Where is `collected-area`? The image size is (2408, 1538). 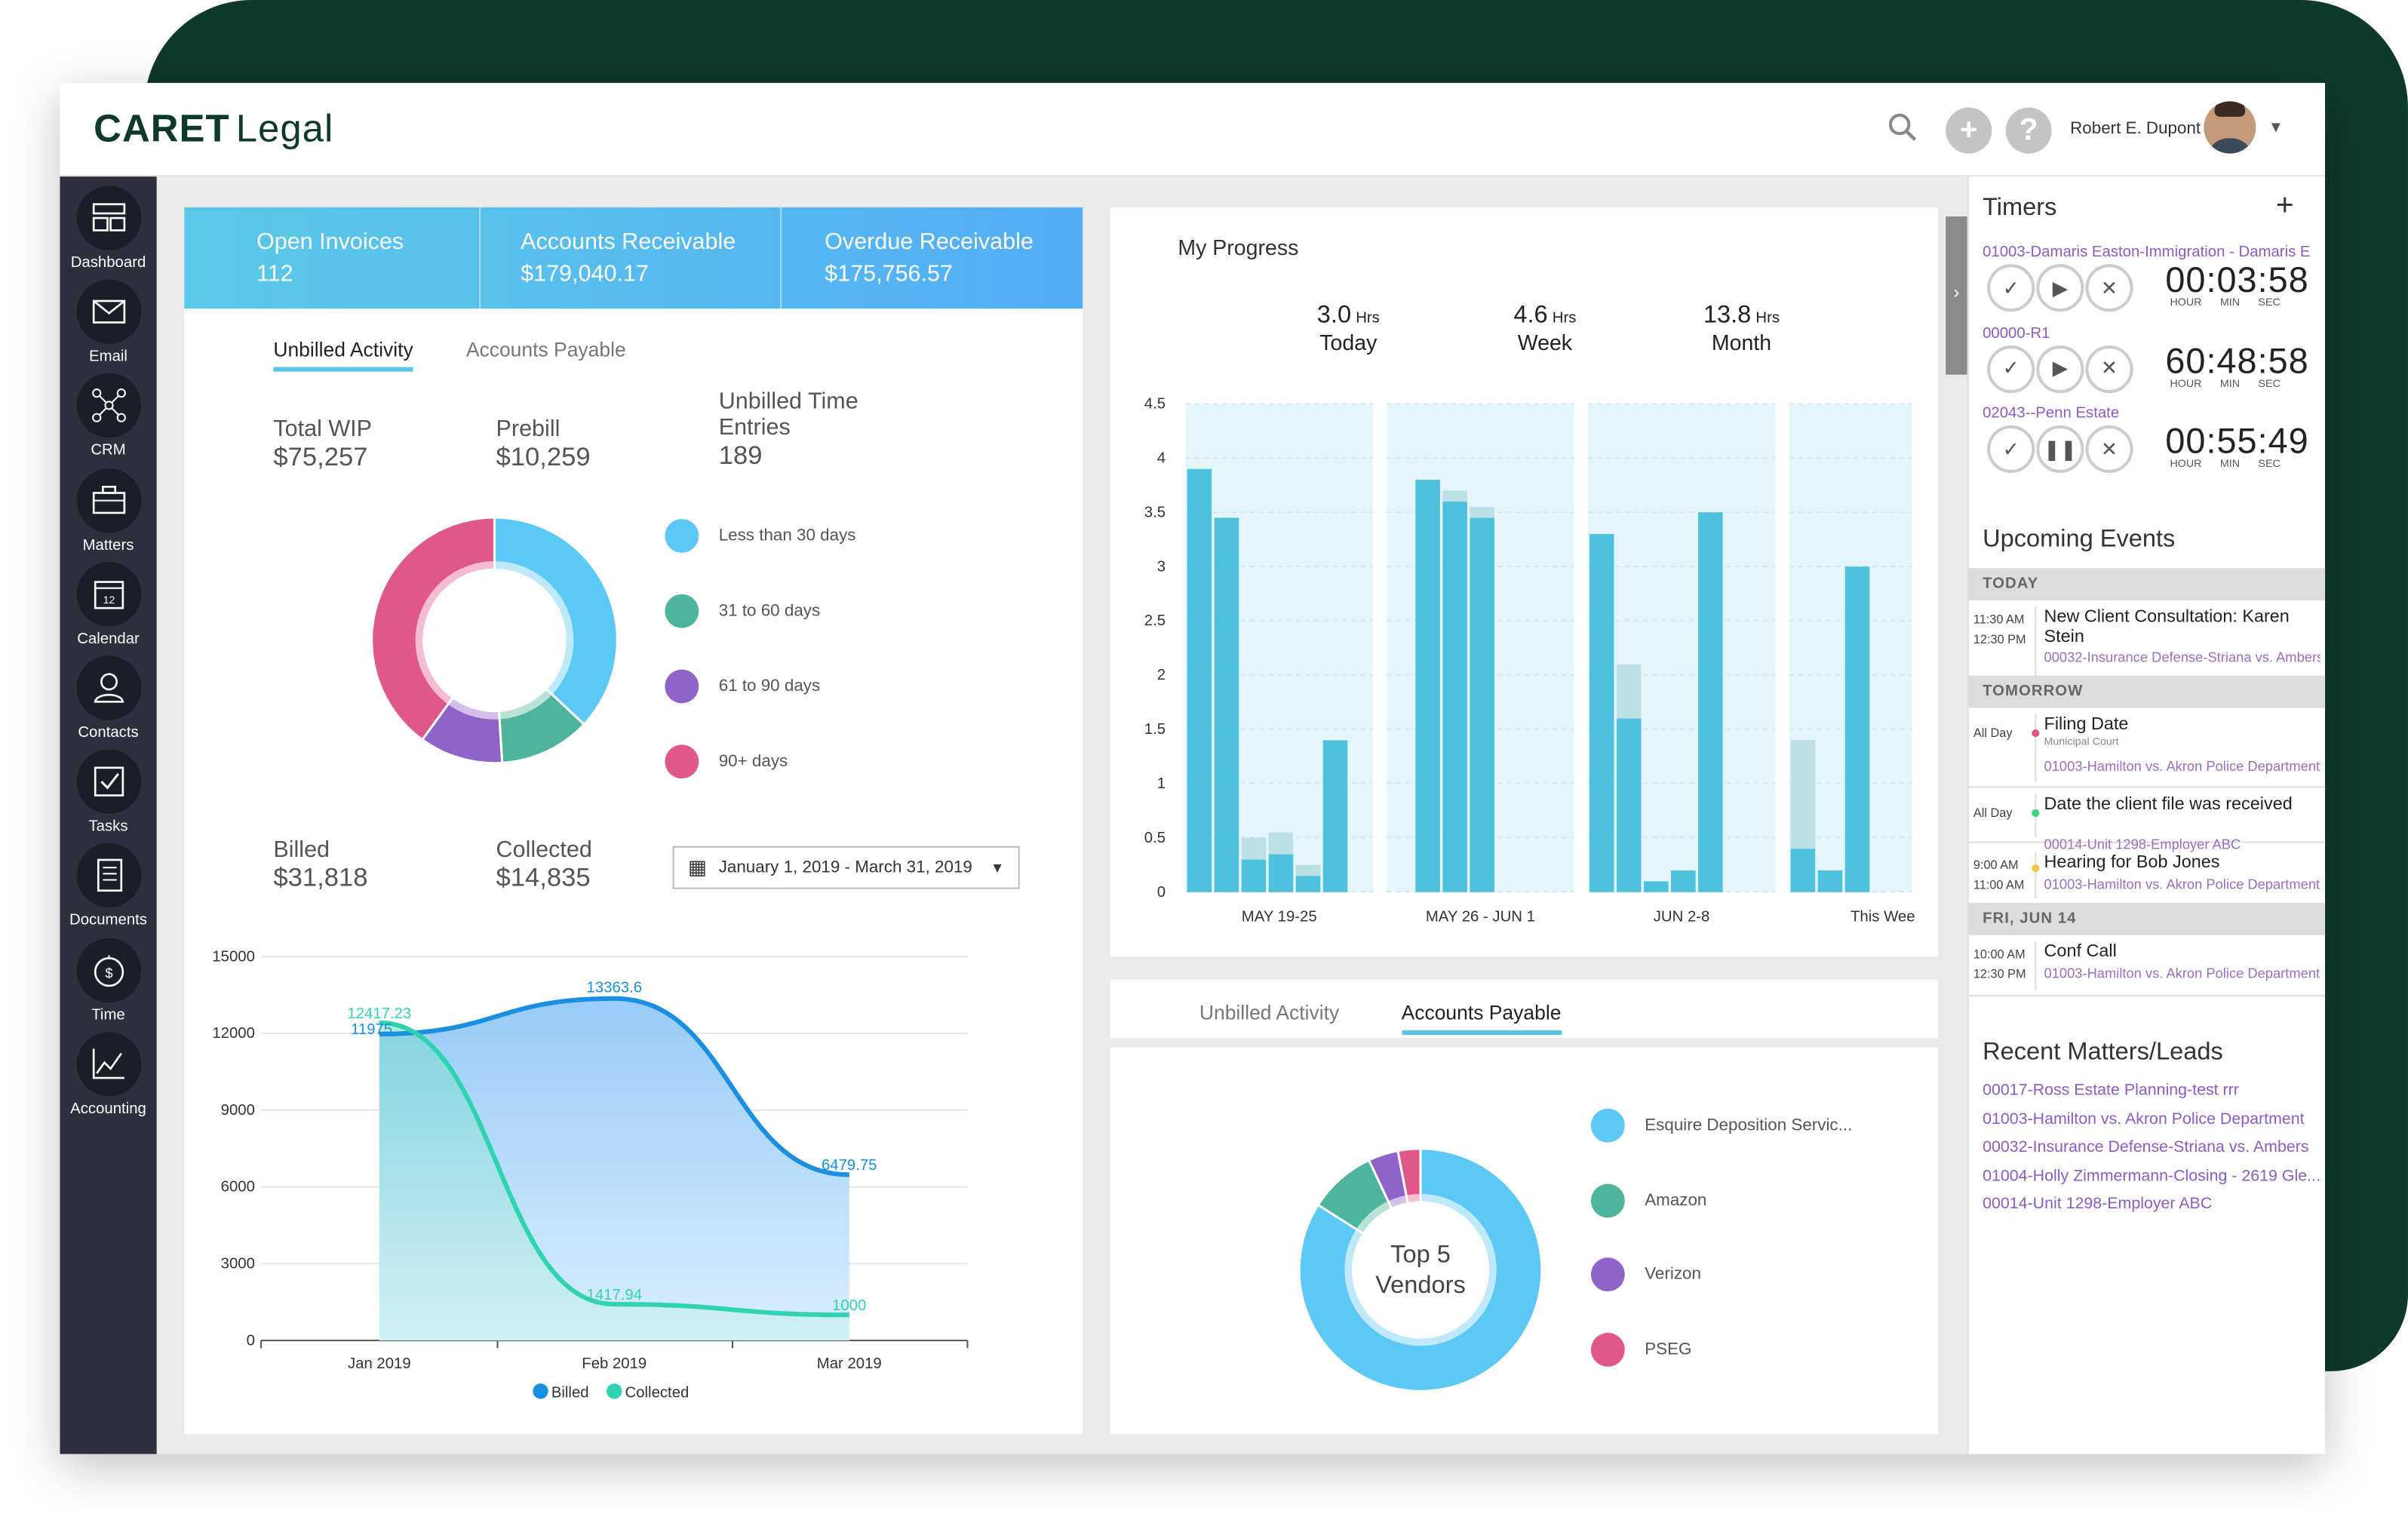 collected-area is located at coordinates (614, 1181).